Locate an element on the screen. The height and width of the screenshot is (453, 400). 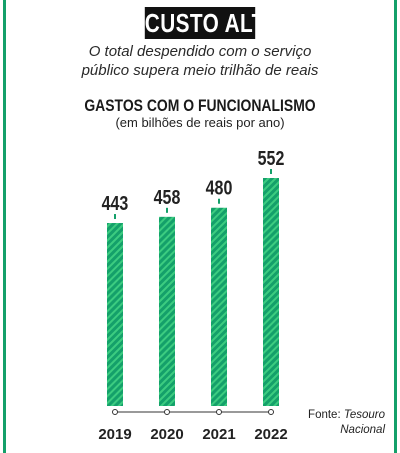
subtitle-line-1: O total despendido com o serviço is located at coordinates (200, 51).